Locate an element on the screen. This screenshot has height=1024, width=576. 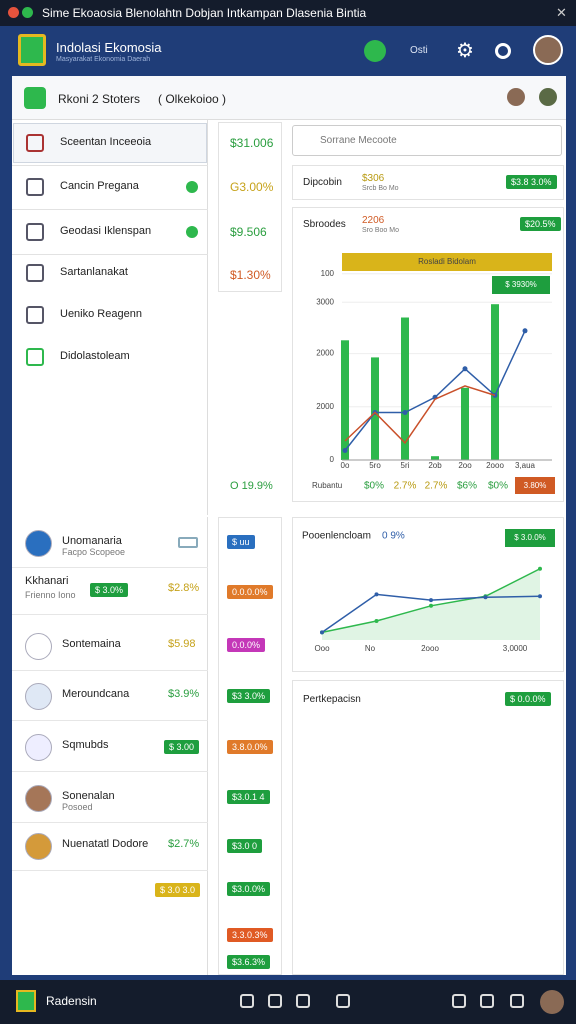
x-tick-label: Ooo is located at coordinates (322, 648).